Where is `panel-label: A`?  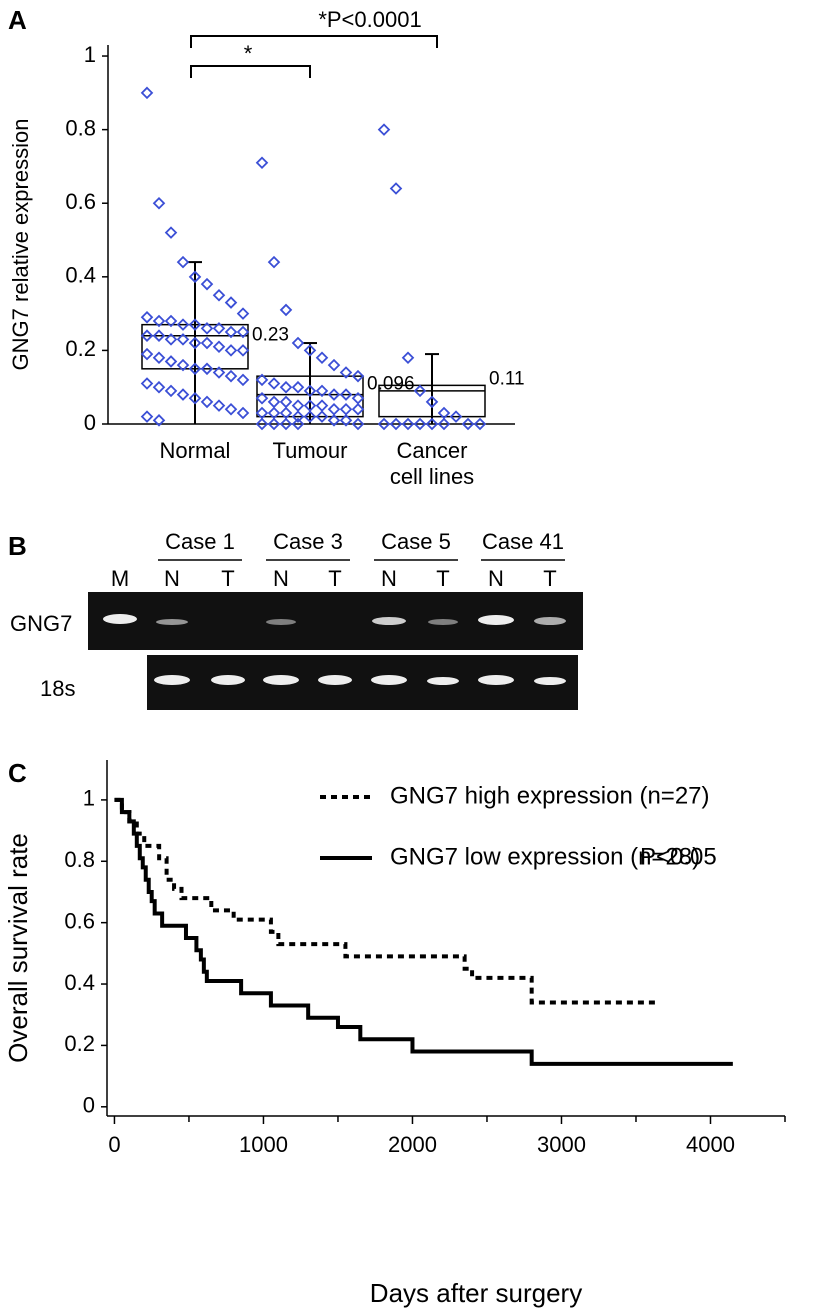 panel-label: A is located at coordinates (17, 20).